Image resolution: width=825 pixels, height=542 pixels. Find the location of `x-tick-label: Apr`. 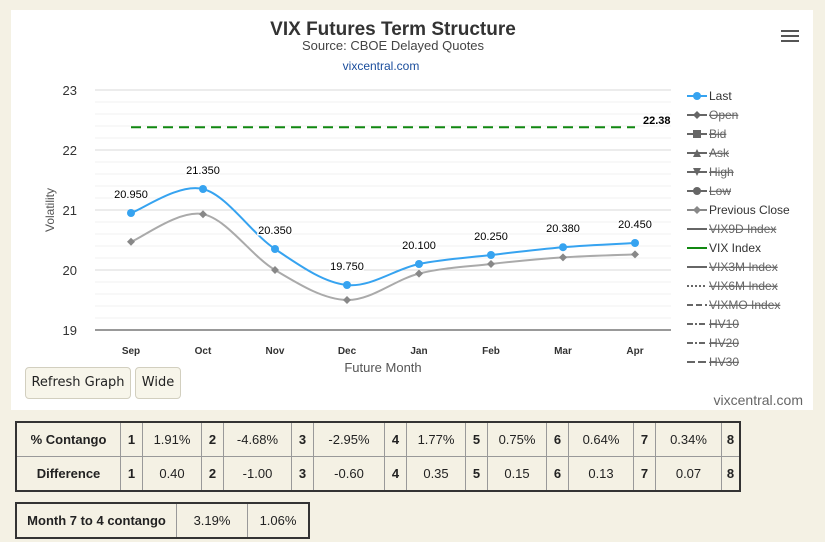

x-tick-label: Apr is located at coordinates (634, 351).